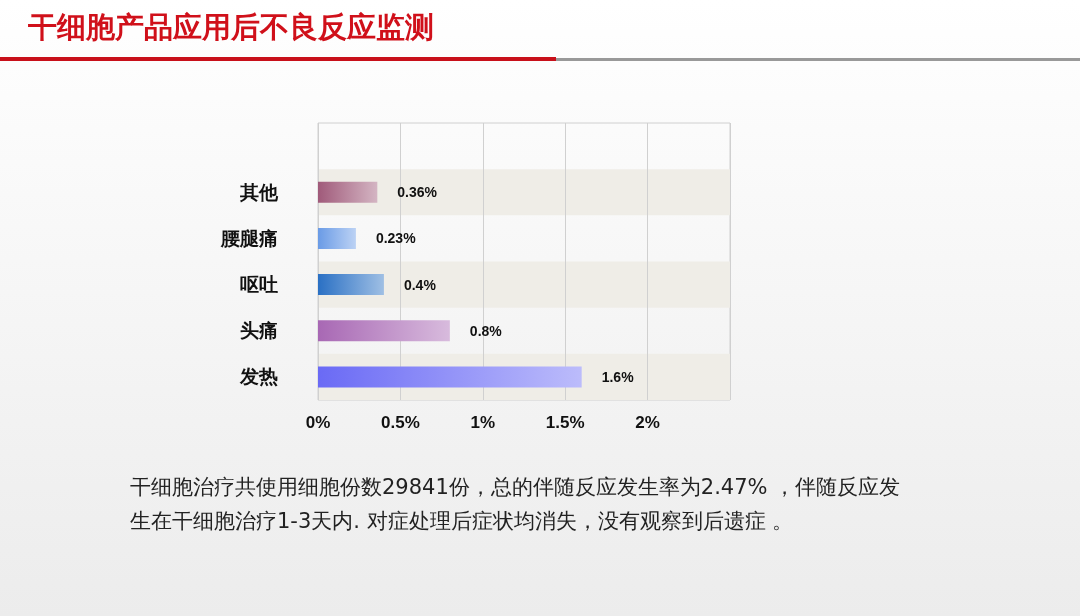 This screenshot has height=616, width=1080. I want to click on y-tick-label: 其他, so click(259, 192).